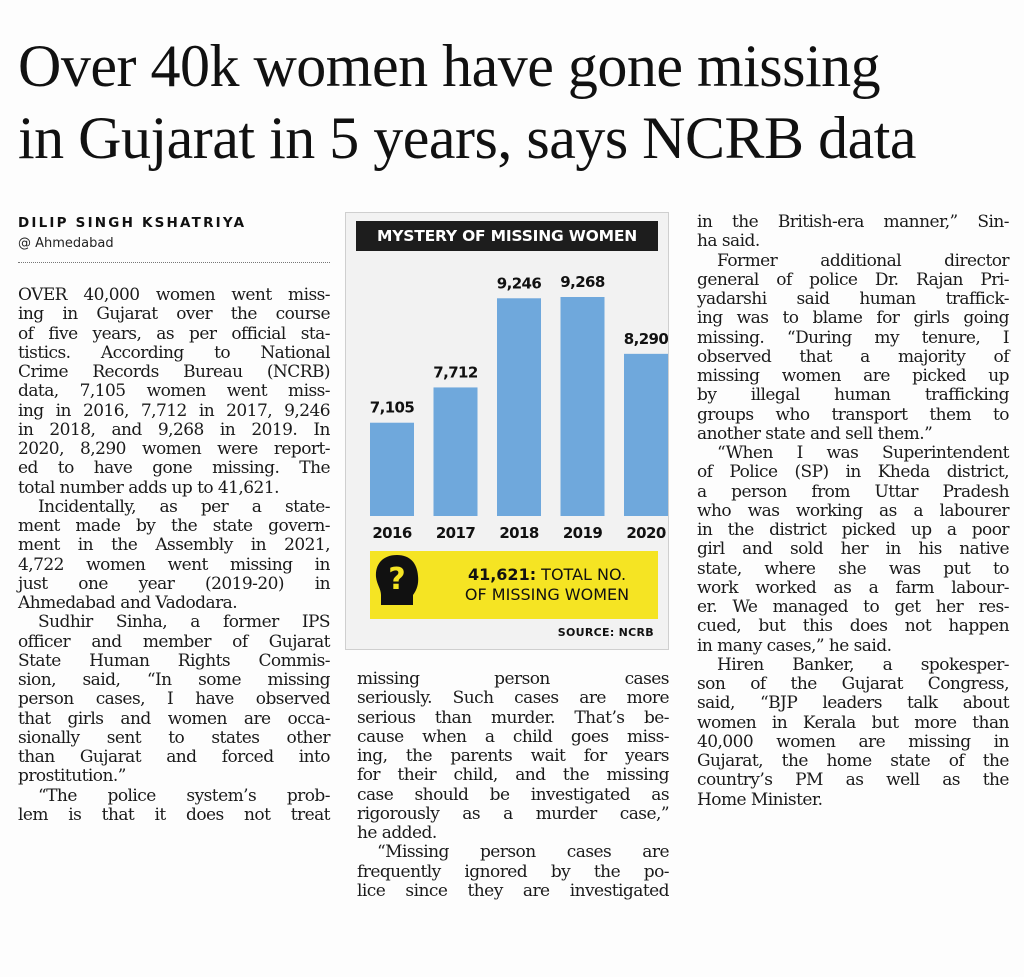  I want to click on text-line: cued, but this does not happen, so click(853, 626).